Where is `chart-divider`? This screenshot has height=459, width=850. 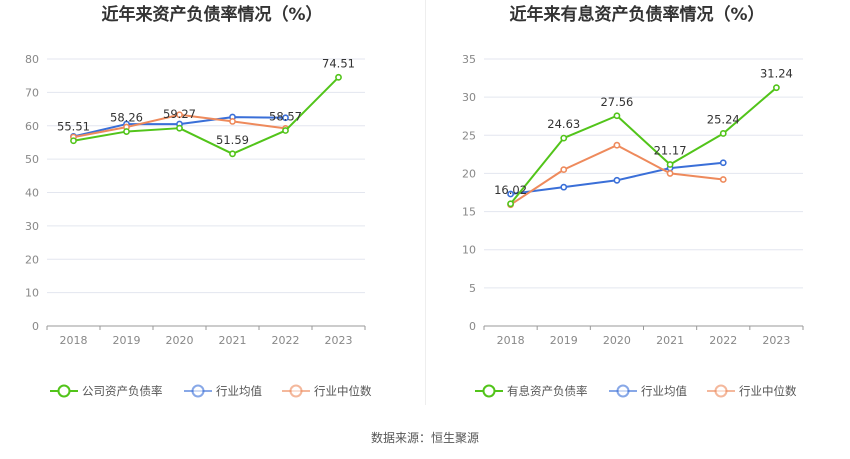
chart-divider is located at coordinates (425, 202).